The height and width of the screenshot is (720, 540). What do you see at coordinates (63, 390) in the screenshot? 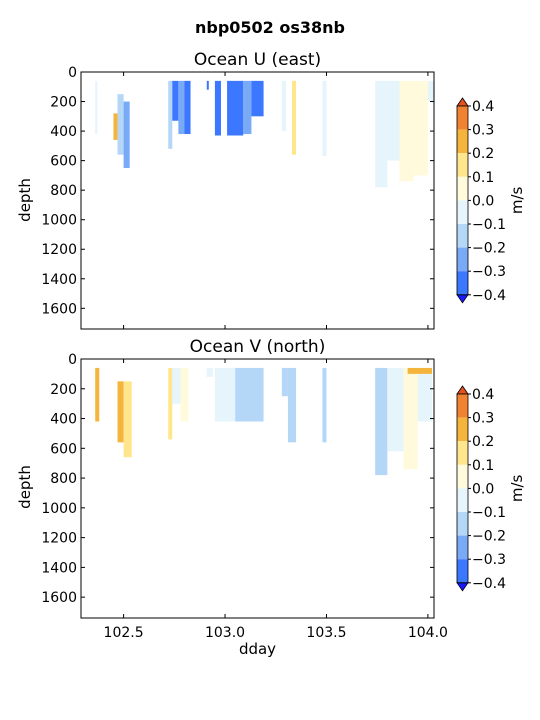
I see `chart1-ytick-label-1: 200` at bounding box center [63, 390].